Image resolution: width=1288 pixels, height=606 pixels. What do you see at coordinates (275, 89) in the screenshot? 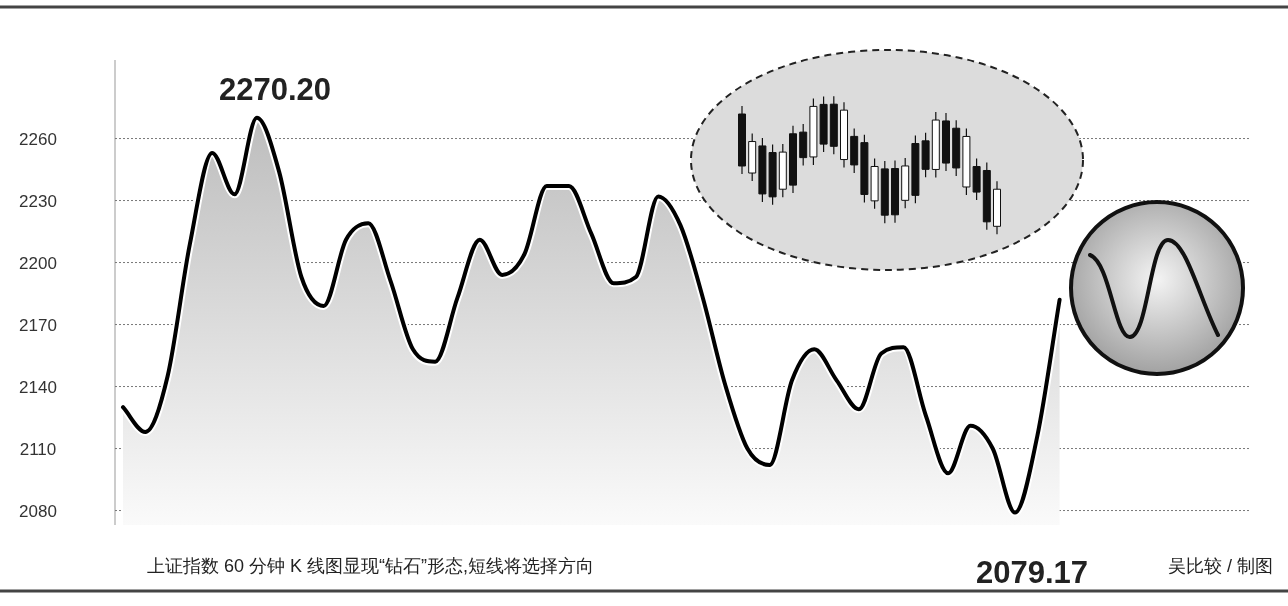
I see `annotation: 2270.20` at bounding box center [275, 89].